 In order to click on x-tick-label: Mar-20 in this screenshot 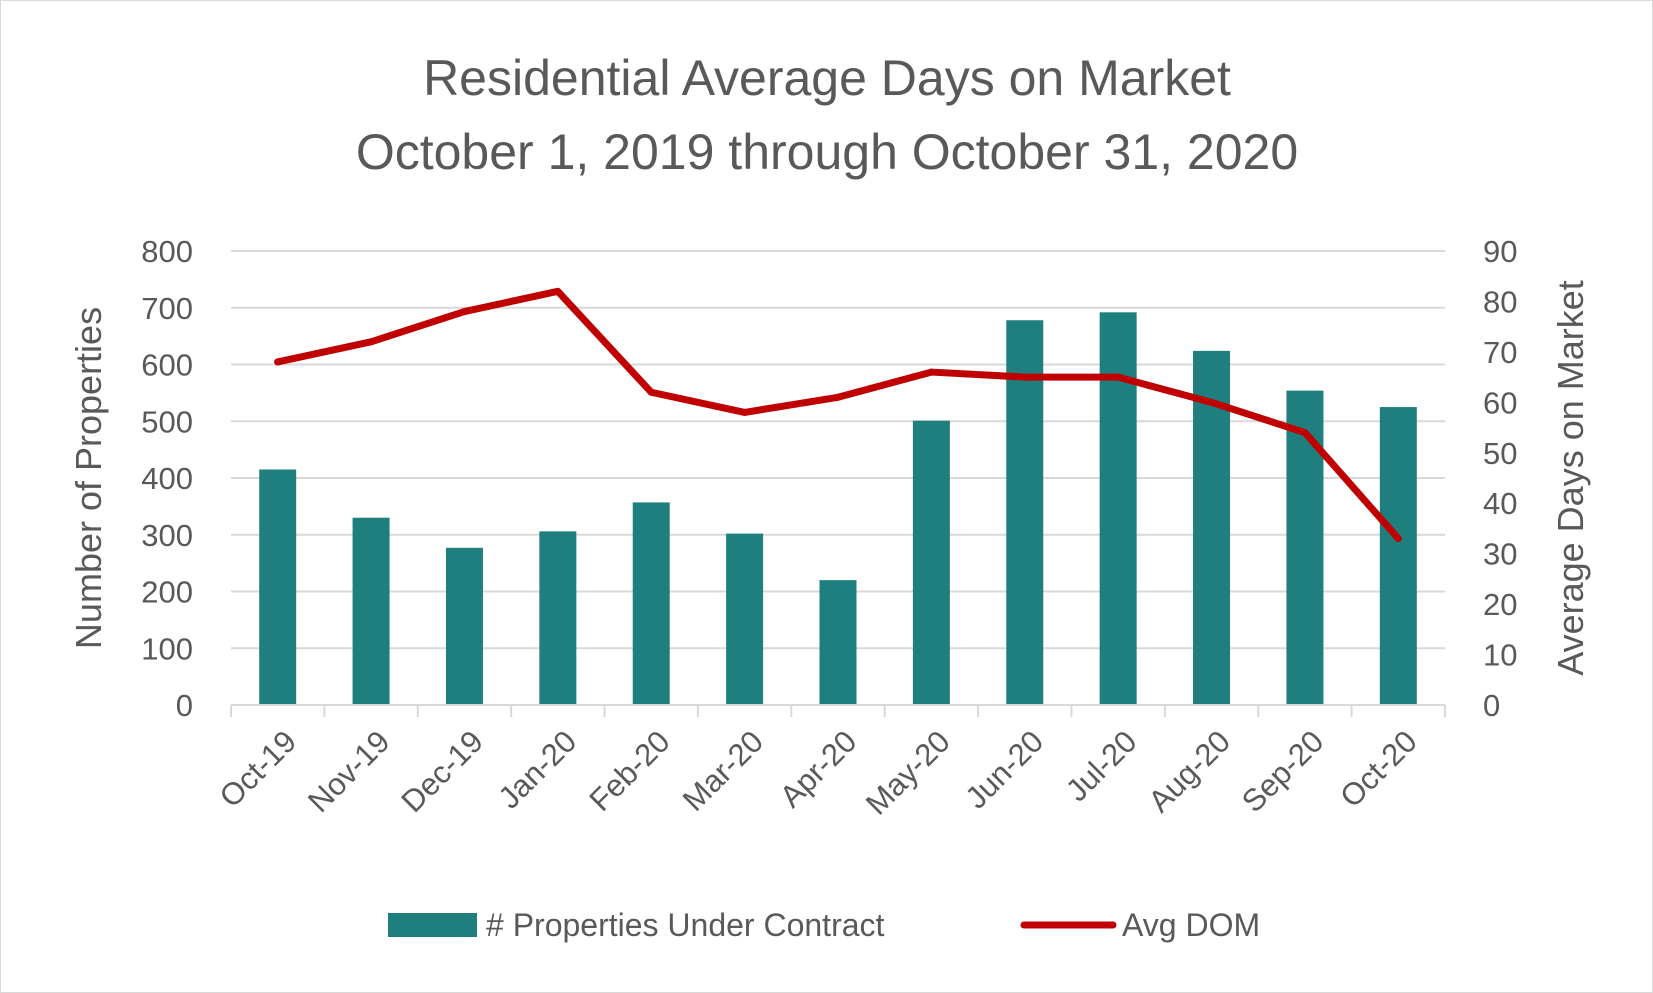, I will do `click(723, 771)`.